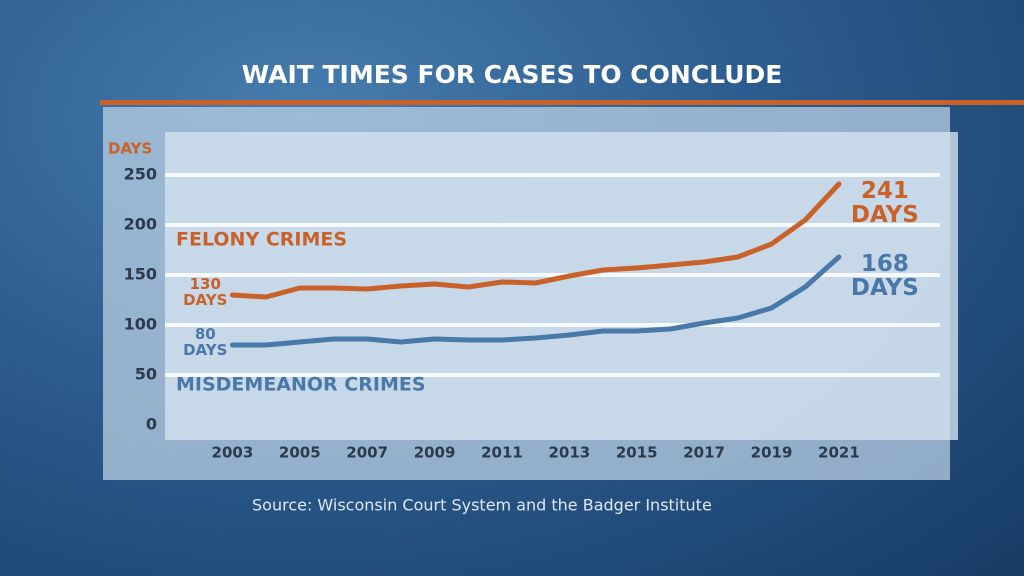 Image resolution: width=1024 pixels, height=576 pixels. I want to click on series-label: FELONY CRIMES, so click(261, 240).